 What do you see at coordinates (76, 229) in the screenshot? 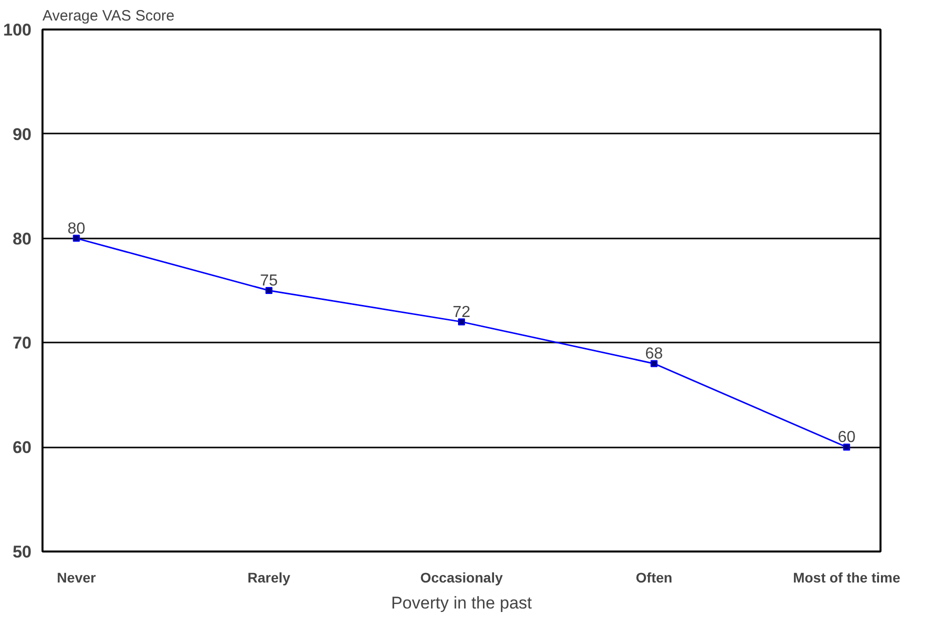
I see `data-label: 80` at bounding box center [76, 229].